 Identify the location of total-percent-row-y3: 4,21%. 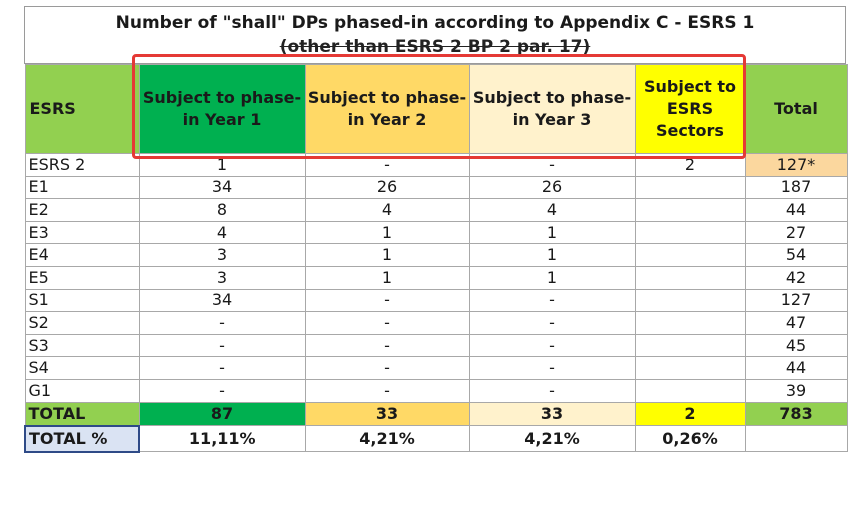
(552, 439).